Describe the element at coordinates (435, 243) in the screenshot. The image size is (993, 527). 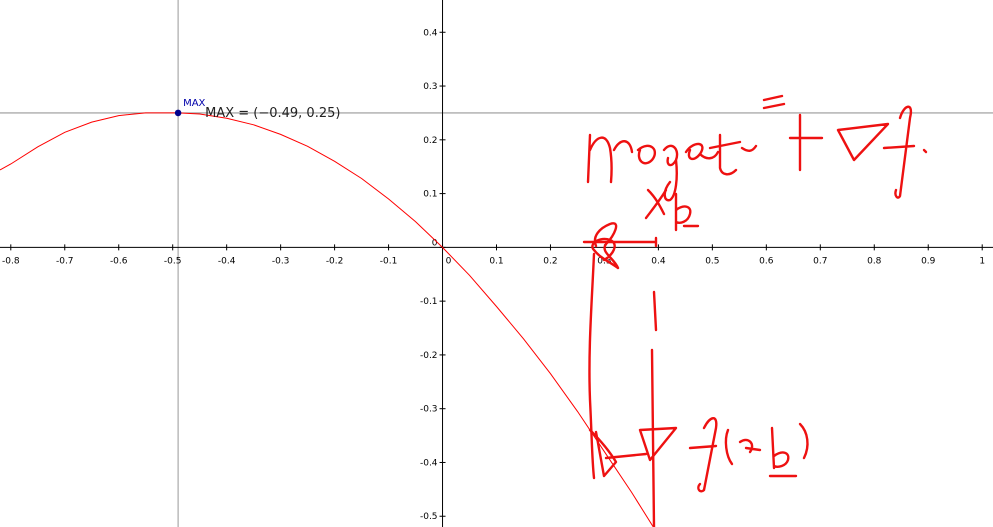
I see `y-tick-label: 0` at that location.